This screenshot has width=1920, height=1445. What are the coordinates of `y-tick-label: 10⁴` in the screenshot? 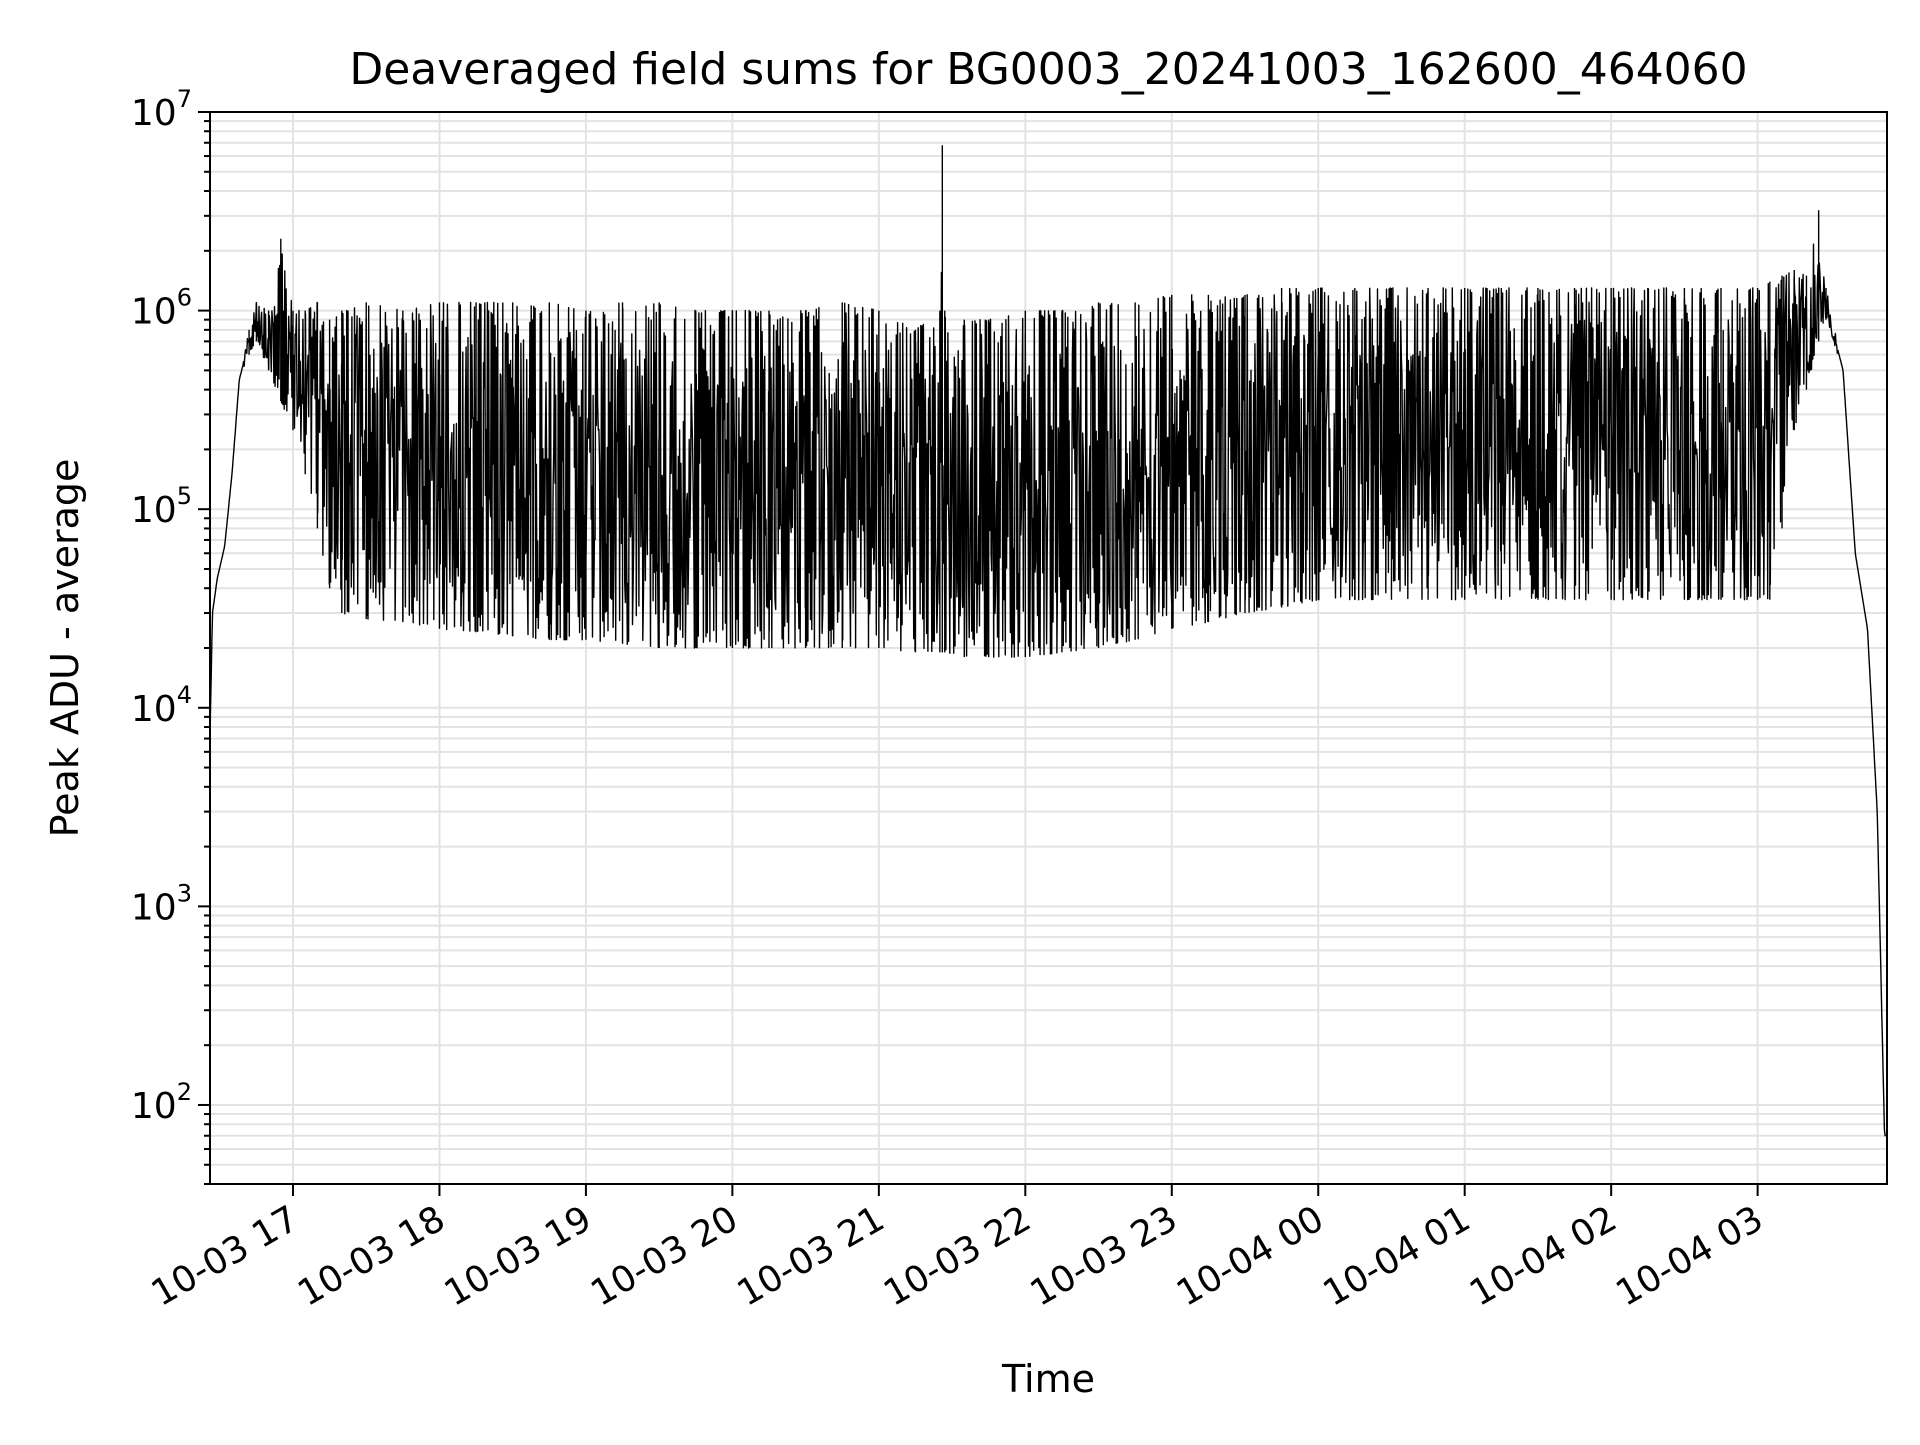 It's located at (161, 705).